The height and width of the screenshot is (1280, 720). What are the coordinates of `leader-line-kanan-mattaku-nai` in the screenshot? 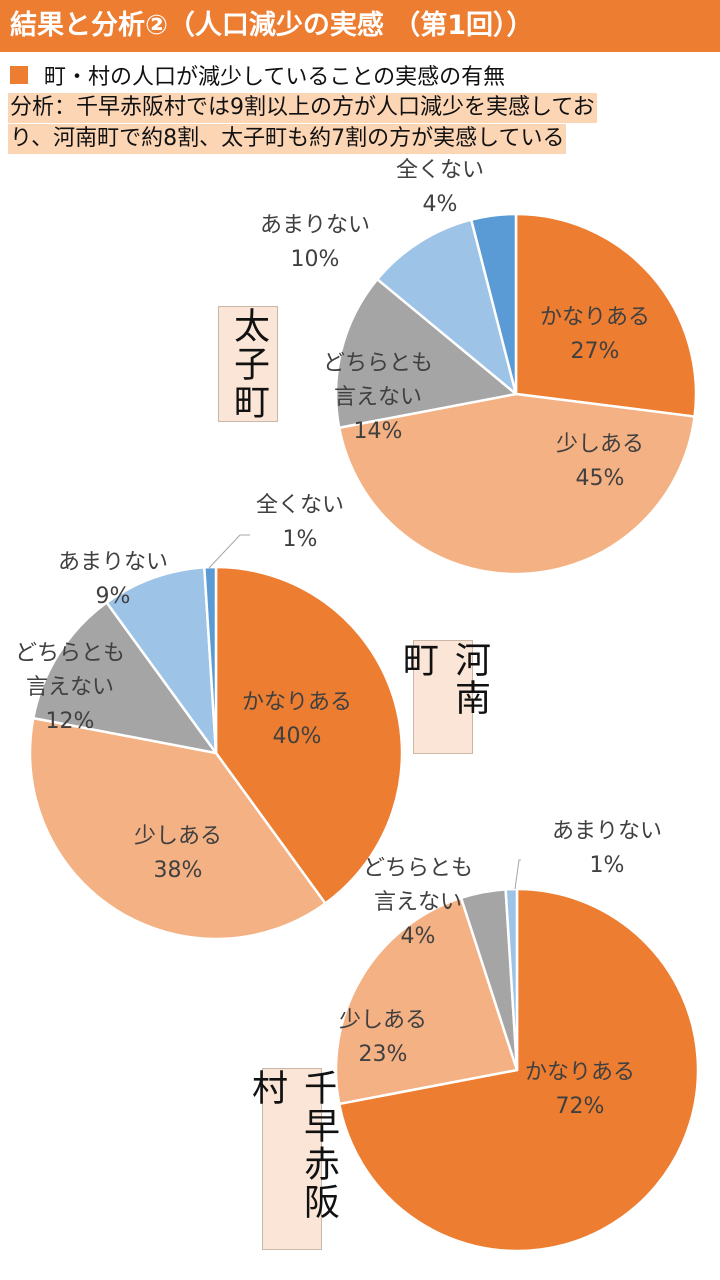 It's located at (229, 551).